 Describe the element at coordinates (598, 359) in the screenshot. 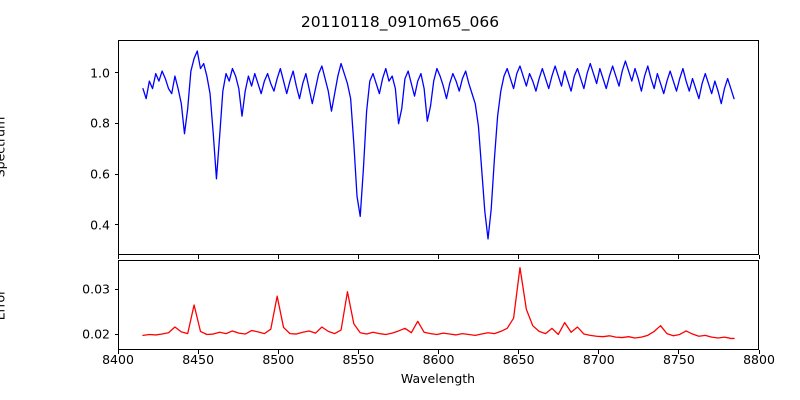

I see `x-tick-label: 8700` at that location.